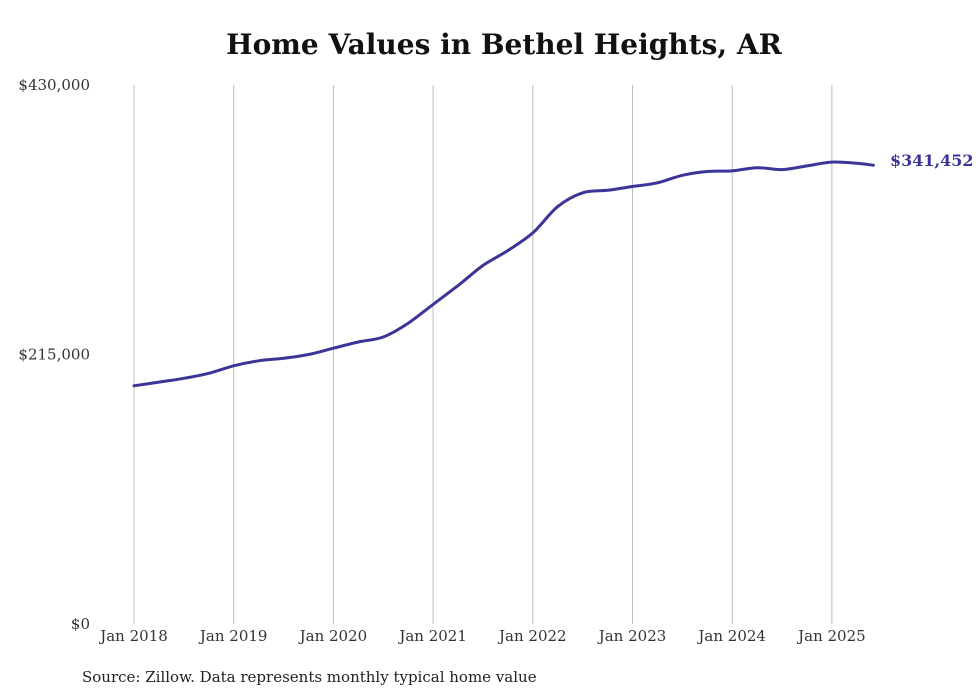 Image resolution: width=980 pixels, height=699 pixels. Describe the element at coordinates (532, 636) in the screenshot. I see `x-tick-label: Jan 2022` at that location.